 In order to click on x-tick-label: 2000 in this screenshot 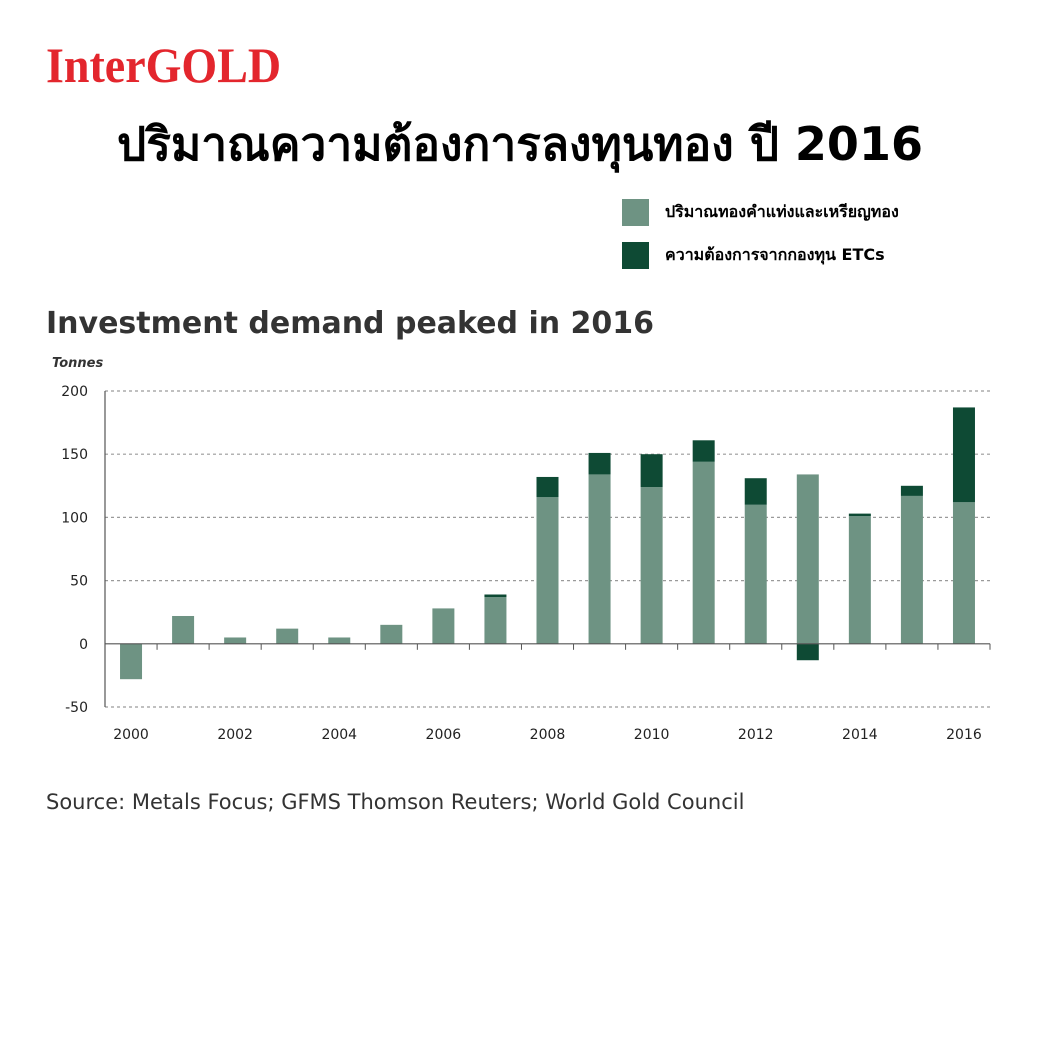, I will do `click(131, 735)`.